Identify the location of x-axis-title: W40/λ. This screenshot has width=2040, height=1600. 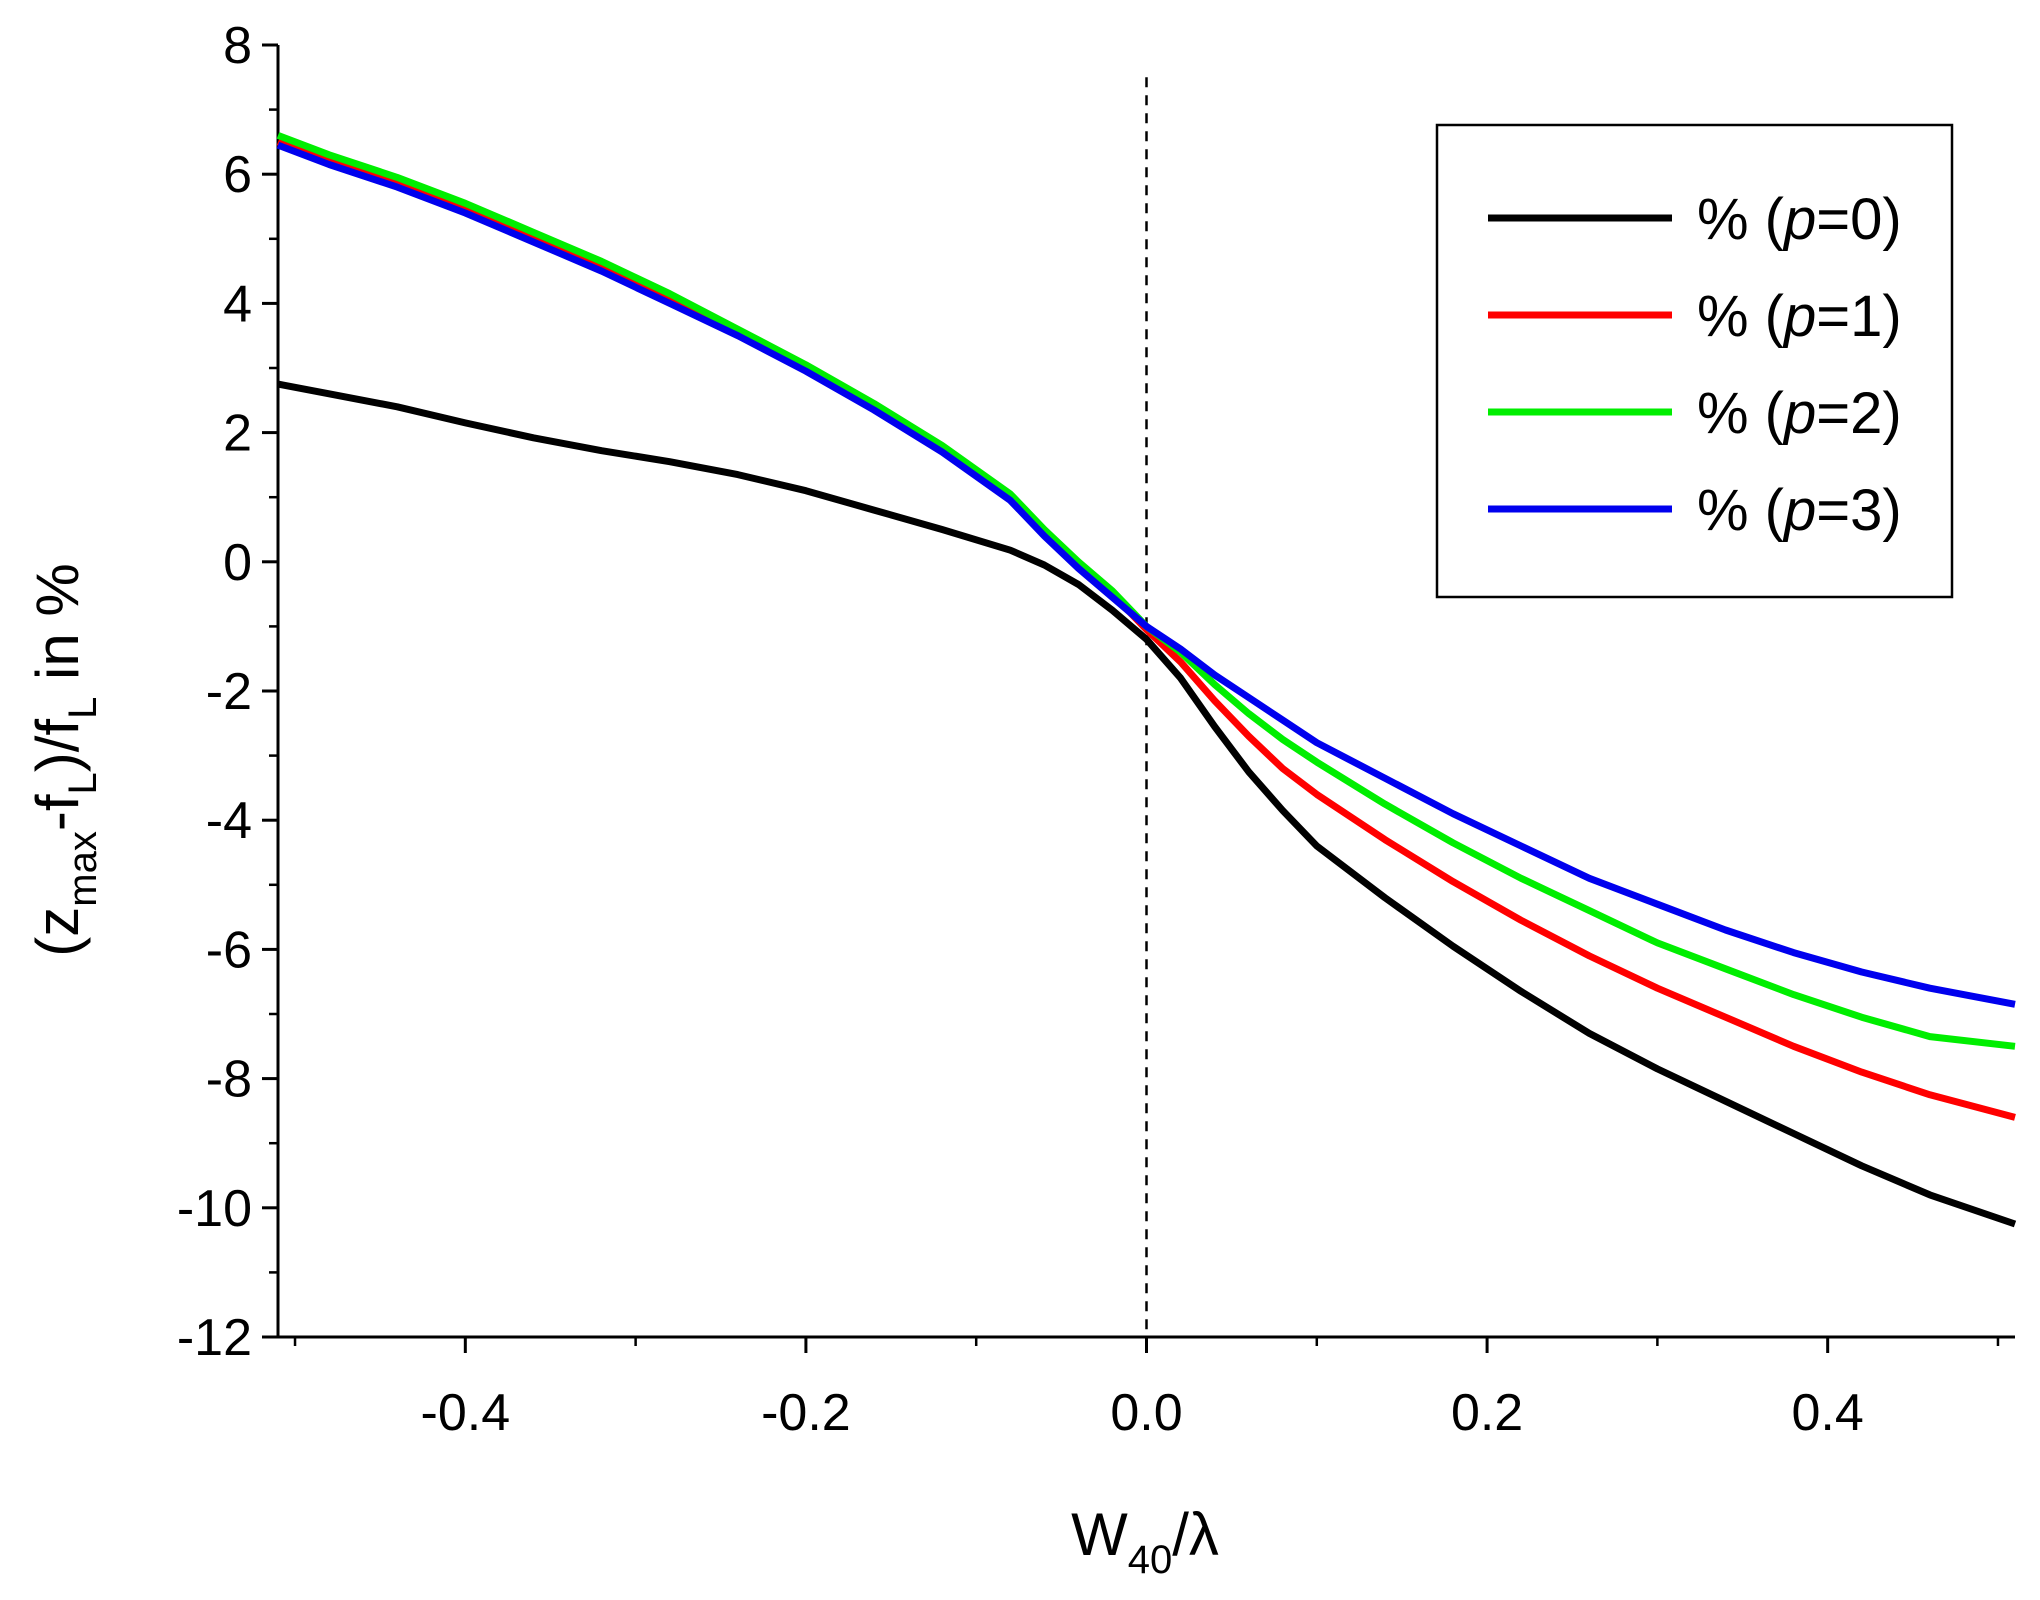
(1145, 1541).